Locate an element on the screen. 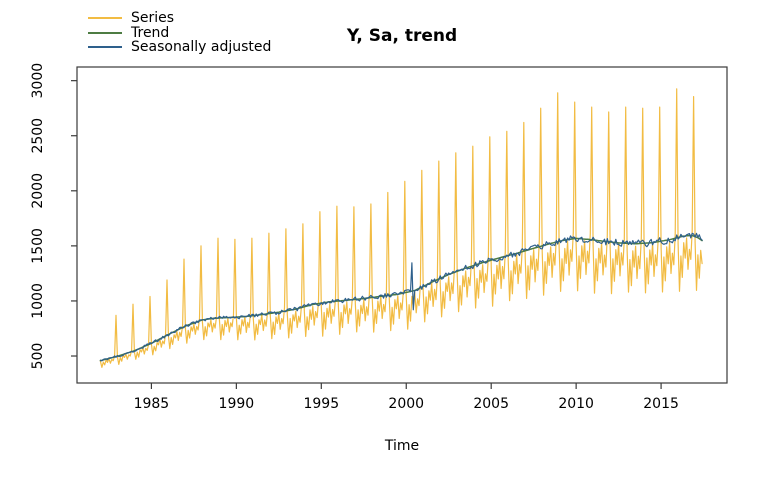 This screenshot has width=768, height=480. seasonally-adjusted-line-swatch is located at coordinates (105, 47).